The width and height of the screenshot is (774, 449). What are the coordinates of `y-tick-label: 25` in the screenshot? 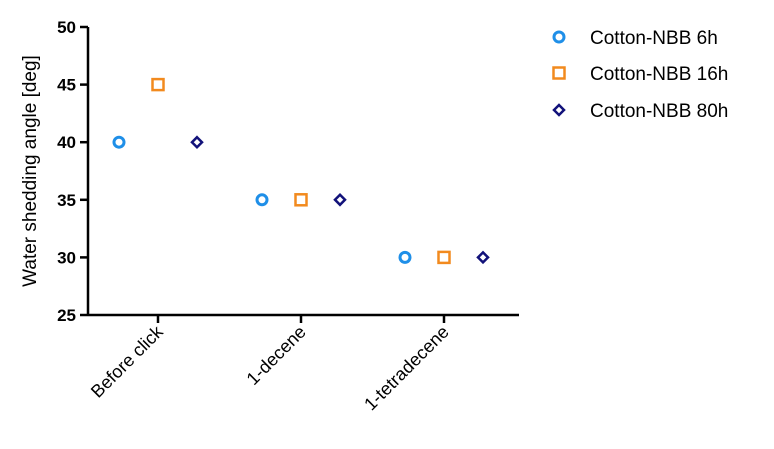 It's located at (66, 315).